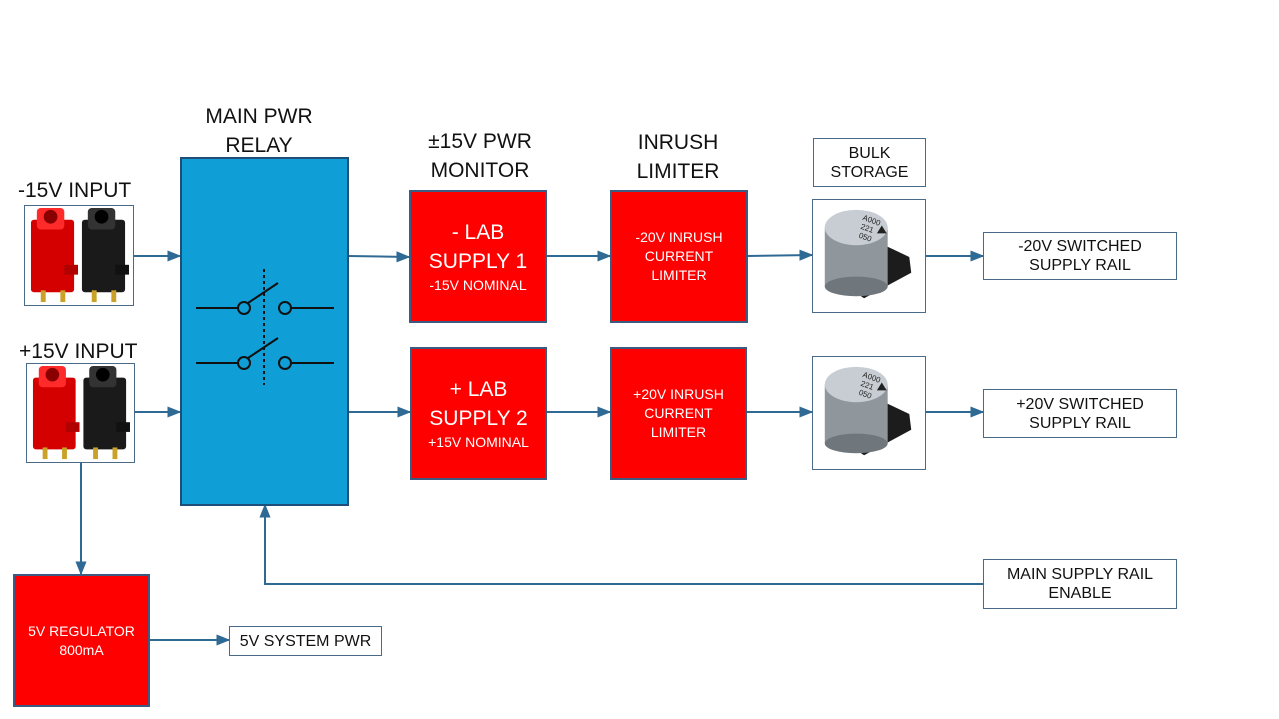  I want to click on regulator-line: 800mA, so click(81, 649).